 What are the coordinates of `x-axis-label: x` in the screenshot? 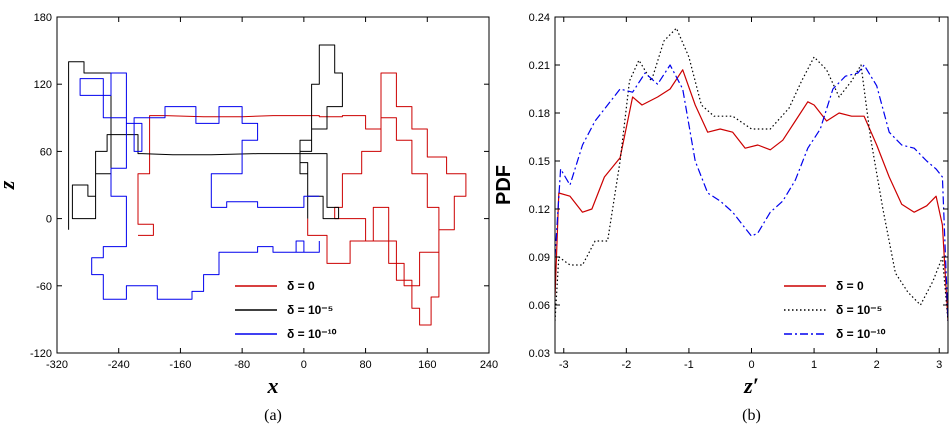 It's located at (273, 385).